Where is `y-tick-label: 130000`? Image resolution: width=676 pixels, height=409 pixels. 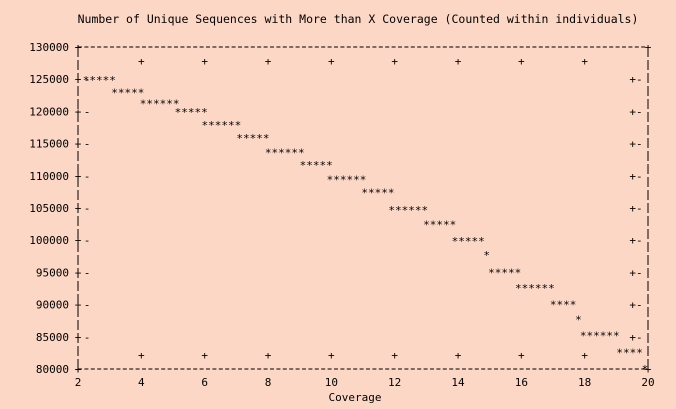 y-tick-label: 130000 is located at coordinates (49, 47).